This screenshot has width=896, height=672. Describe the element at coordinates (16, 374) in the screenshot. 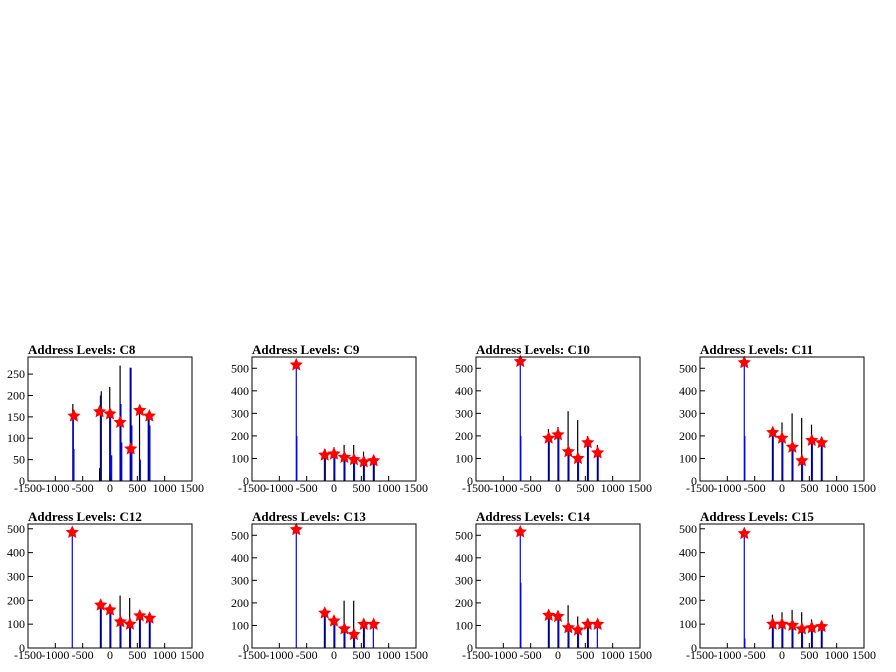

I see `y-tick-label: 250` at that location.